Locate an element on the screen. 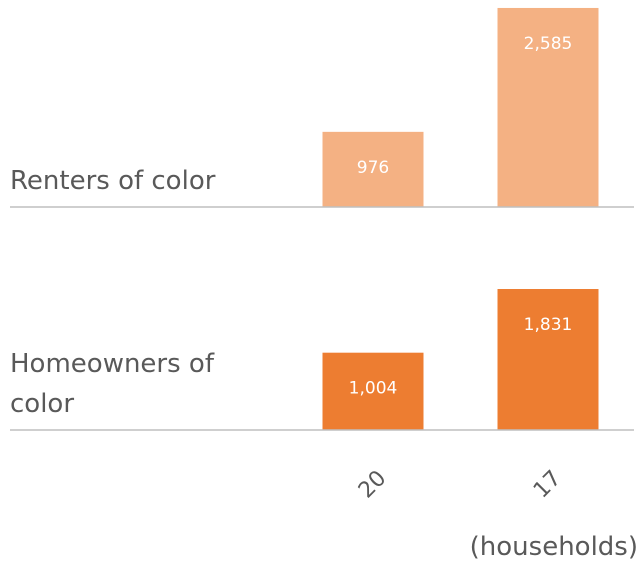  unit-label: (households) is located at coordinates (553, 547).